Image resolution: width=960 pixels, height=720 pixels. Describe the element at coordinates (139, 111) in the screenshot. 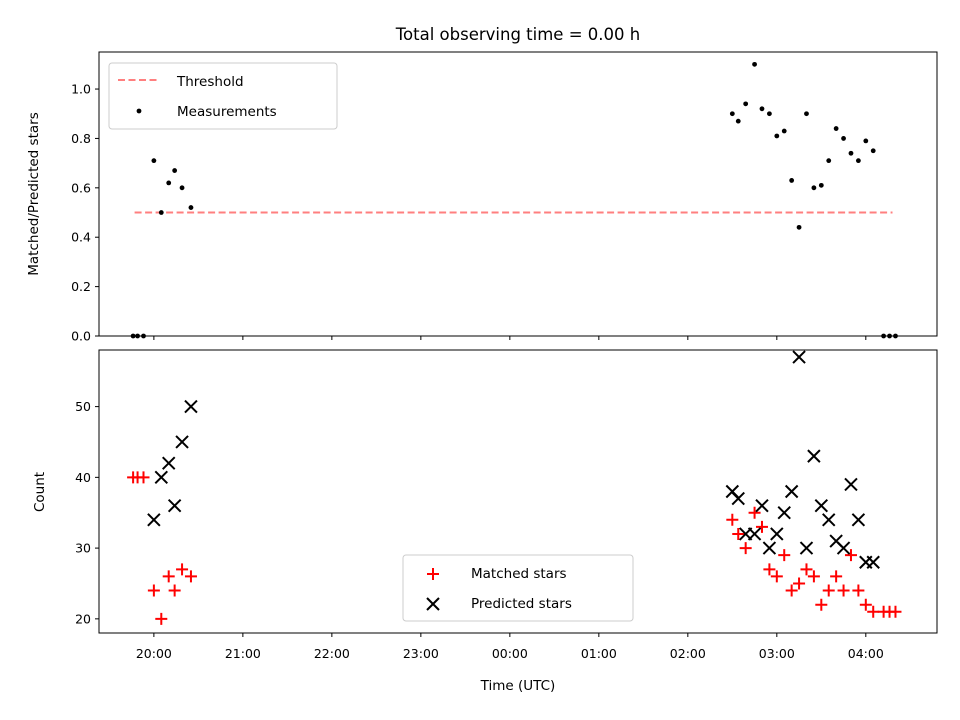

I see `legend-measurements-swatch` at that location.